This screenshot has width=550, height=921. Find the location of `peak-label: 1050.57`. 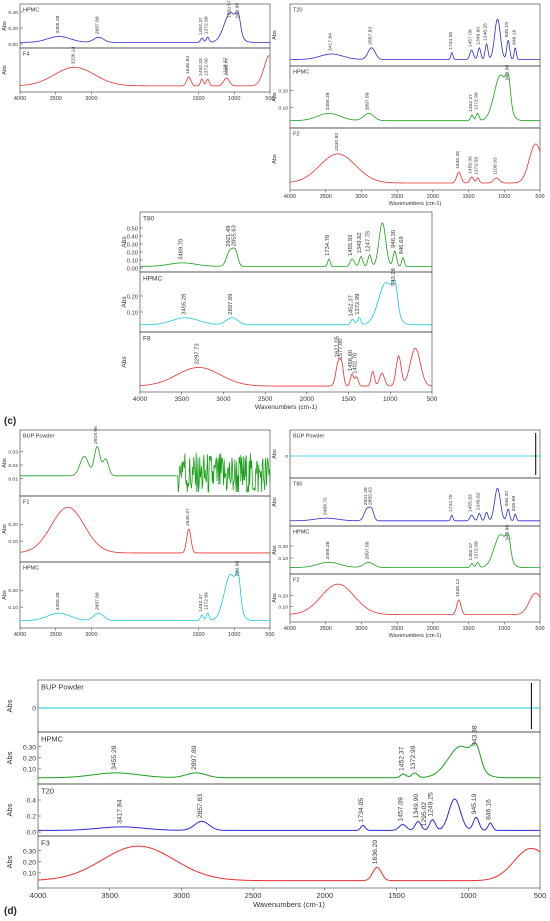

peak-label: 1050.57 is located at coordinates (230, 9).